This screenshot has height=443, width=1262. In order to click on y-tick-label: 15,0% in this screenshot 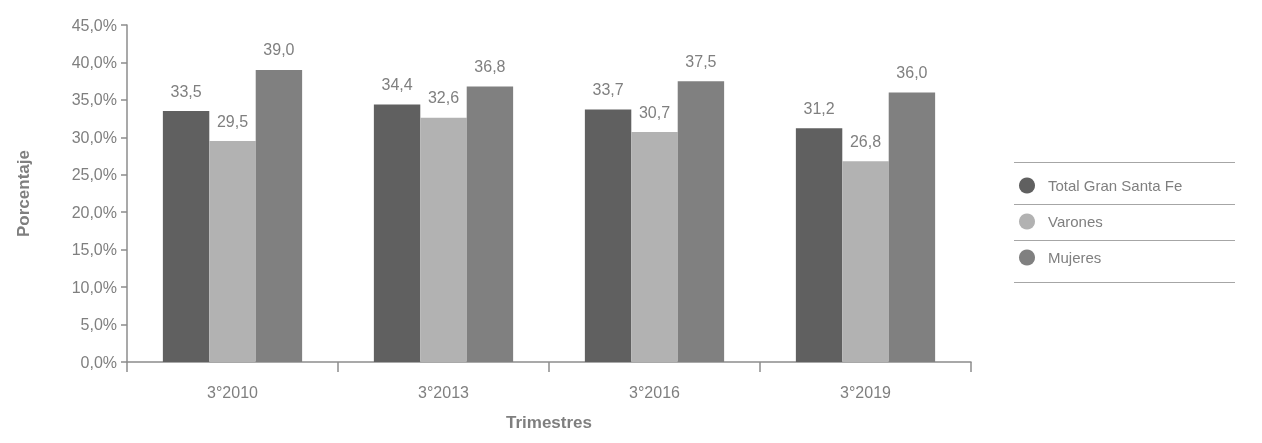, I will do `click(94, 250)`.